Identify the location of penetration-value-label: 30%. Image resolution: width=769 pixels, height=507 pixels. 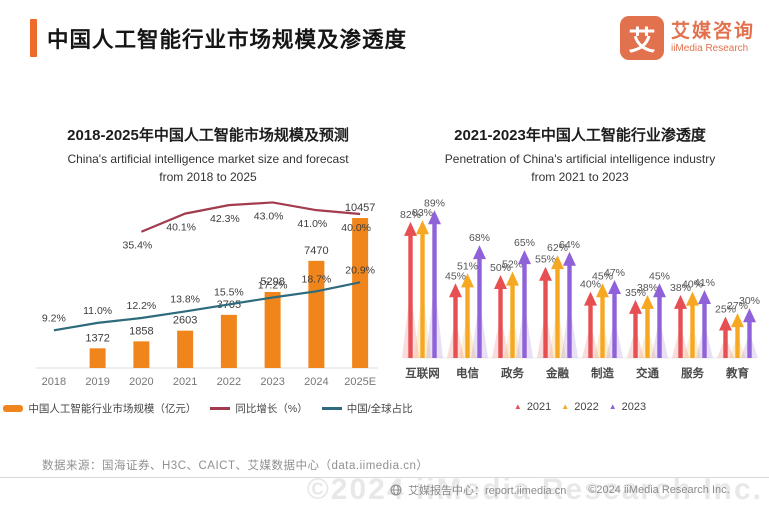
(749, 301).